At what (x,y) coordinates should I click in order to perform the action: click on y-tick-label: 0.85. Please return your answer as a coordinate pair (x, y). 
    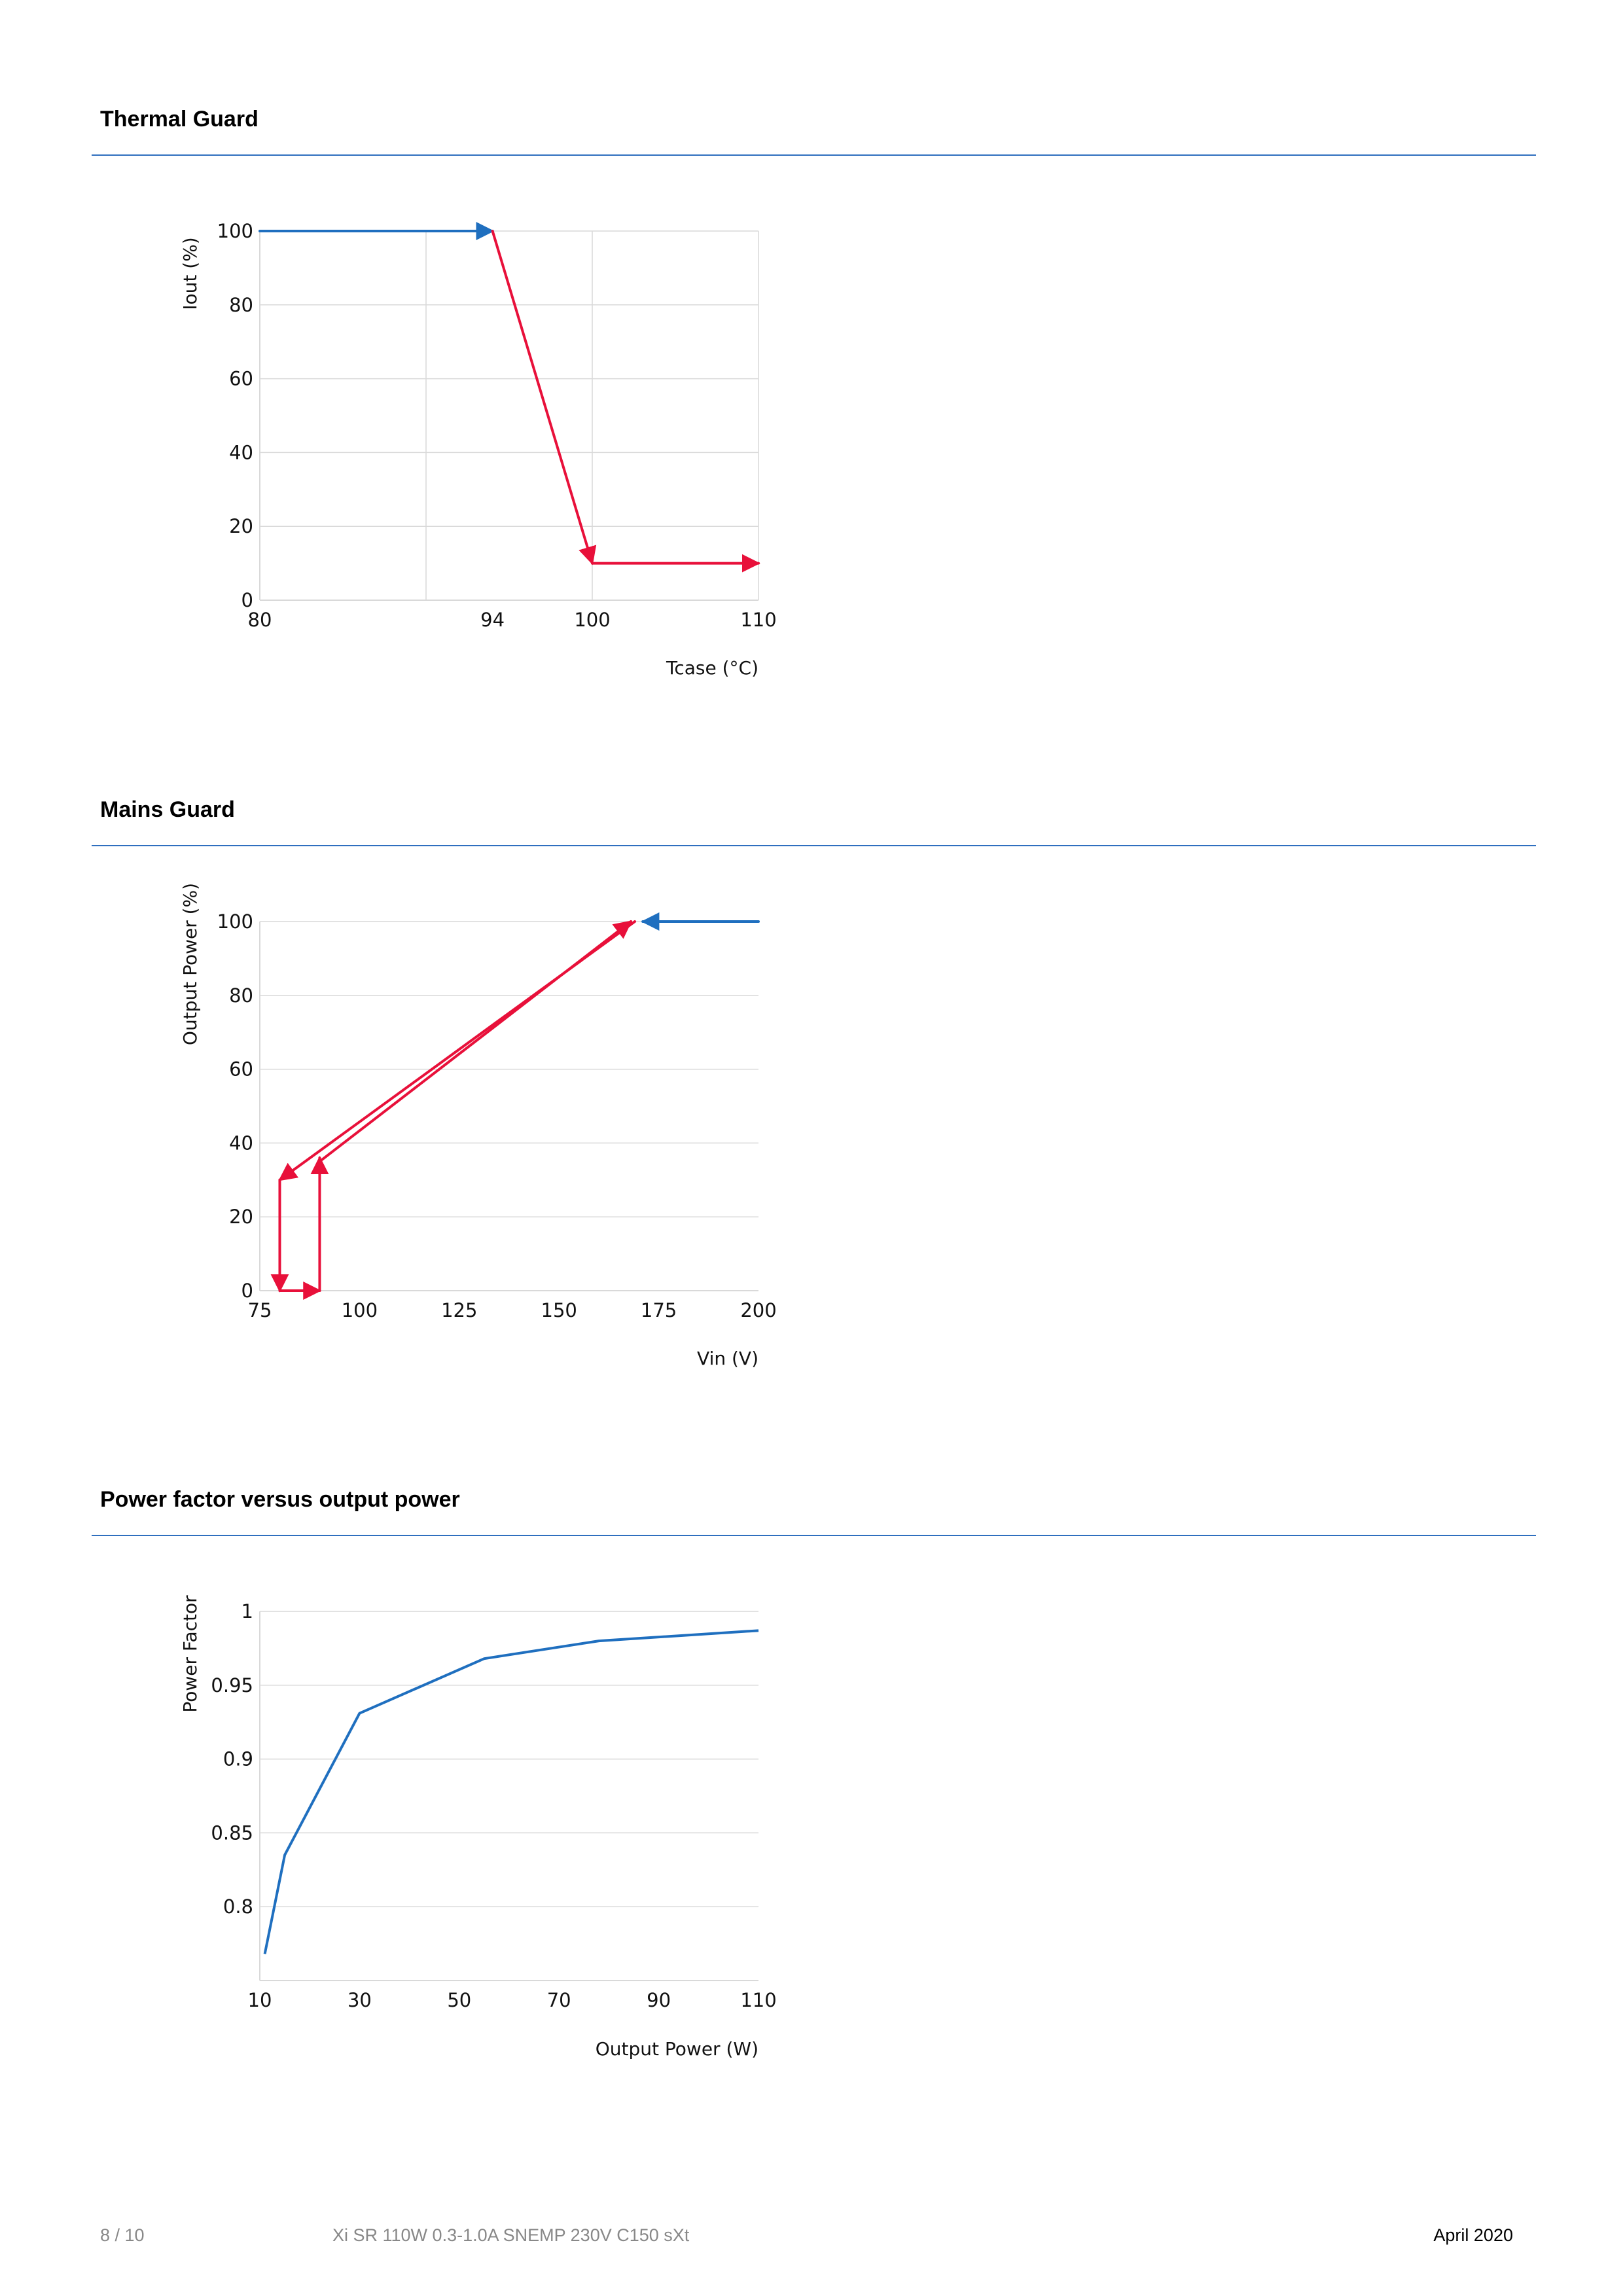
    Looking at the image, I should click on (232, 1833).